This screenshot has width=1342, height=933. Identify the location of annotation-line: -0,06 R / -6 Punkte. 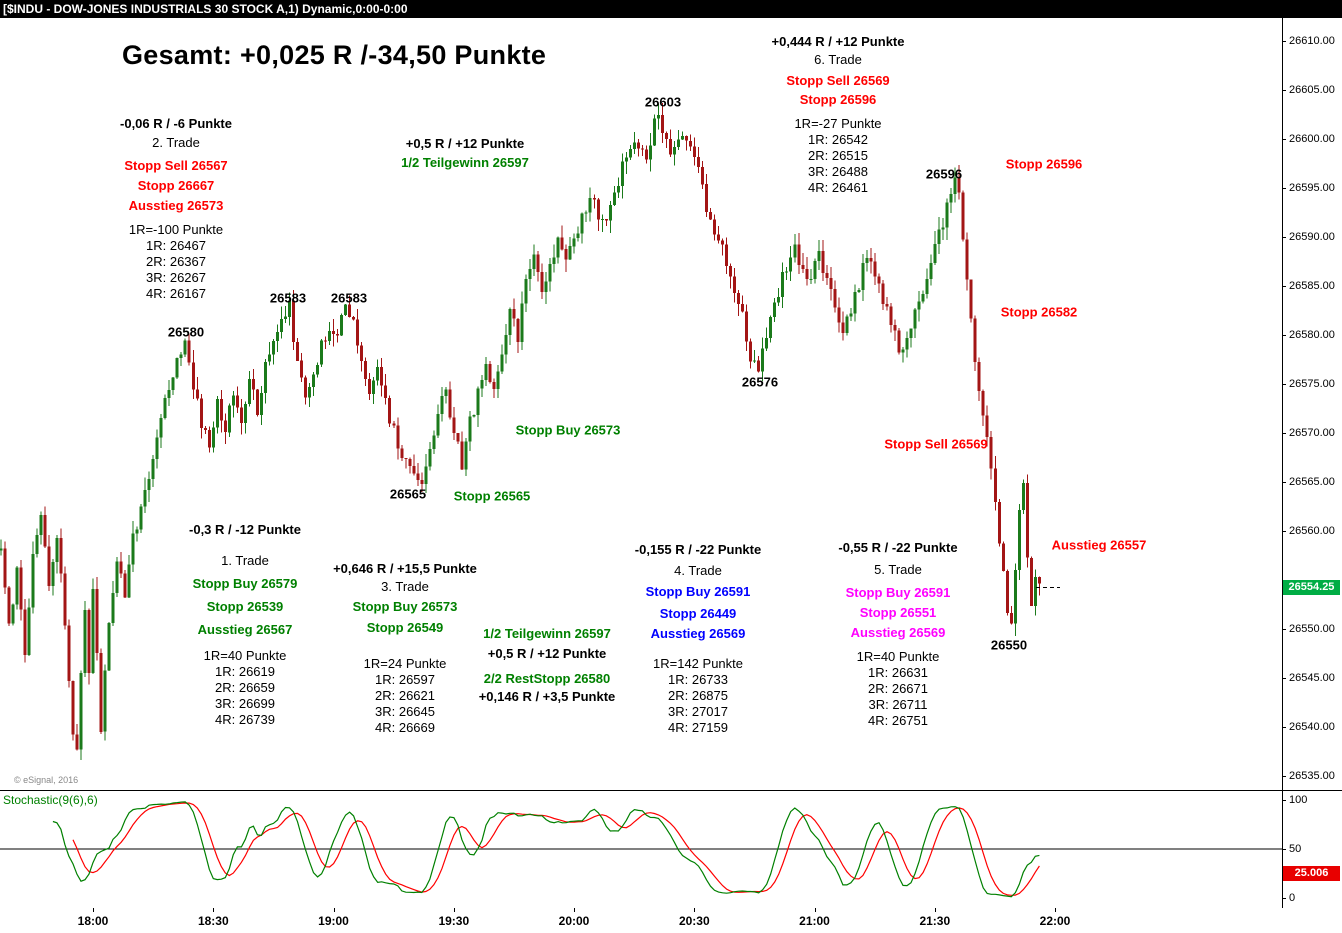
(176, 123).